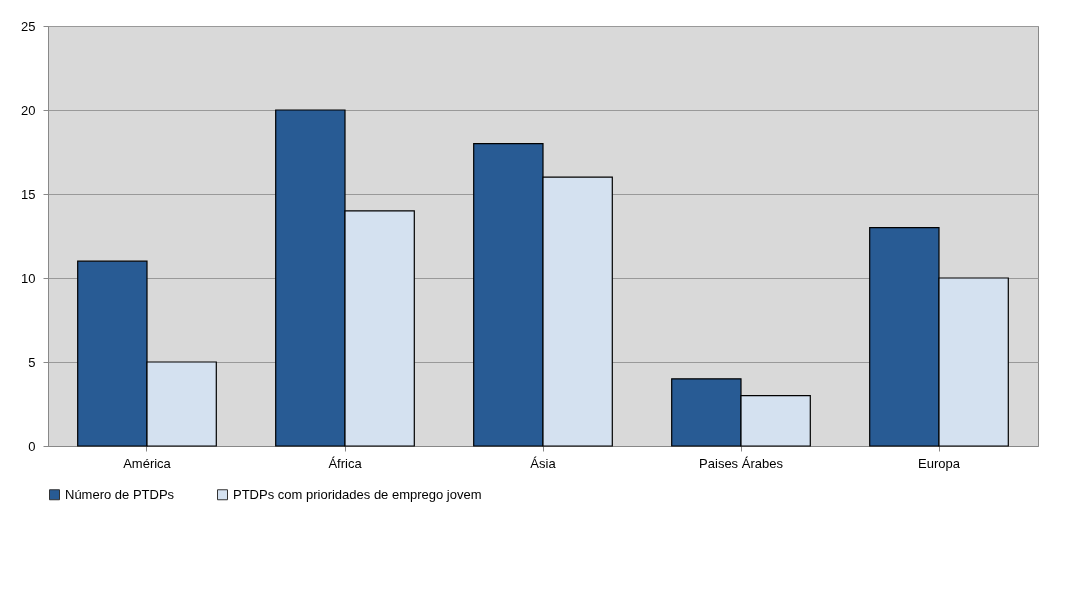 This screenshot has width=1089, height=600. I want to click on x-tick-label: África, so click(345, 463).